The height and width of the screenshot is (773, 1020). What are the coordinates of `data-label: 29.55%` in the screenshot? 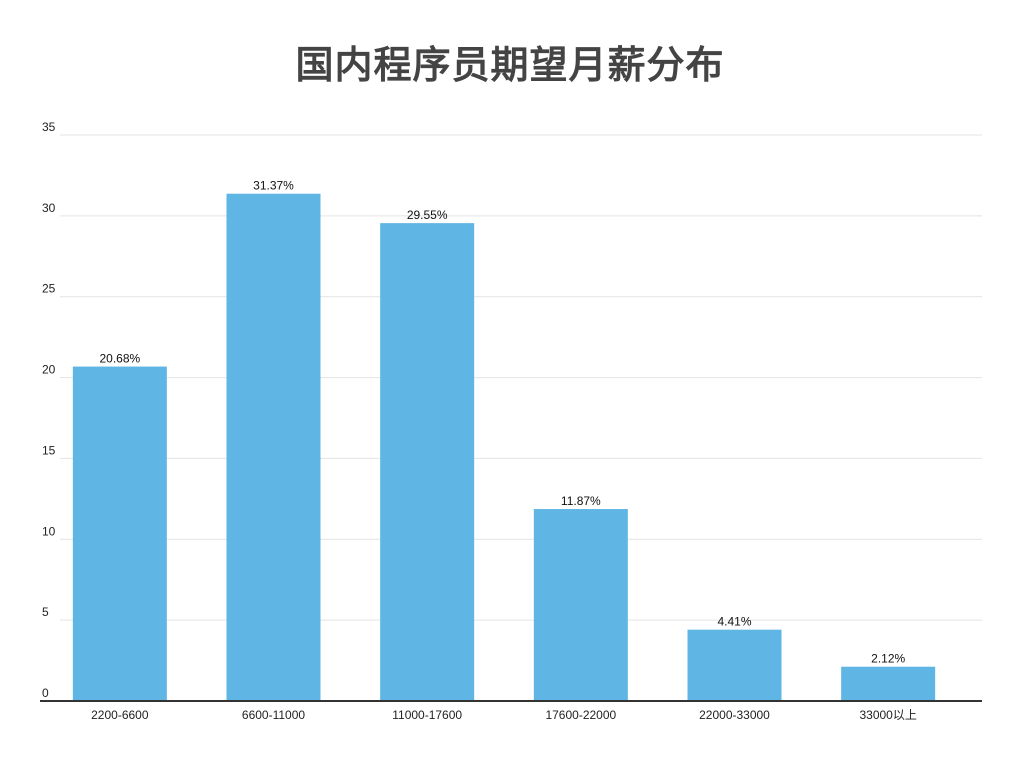 It's located at (427, 215).